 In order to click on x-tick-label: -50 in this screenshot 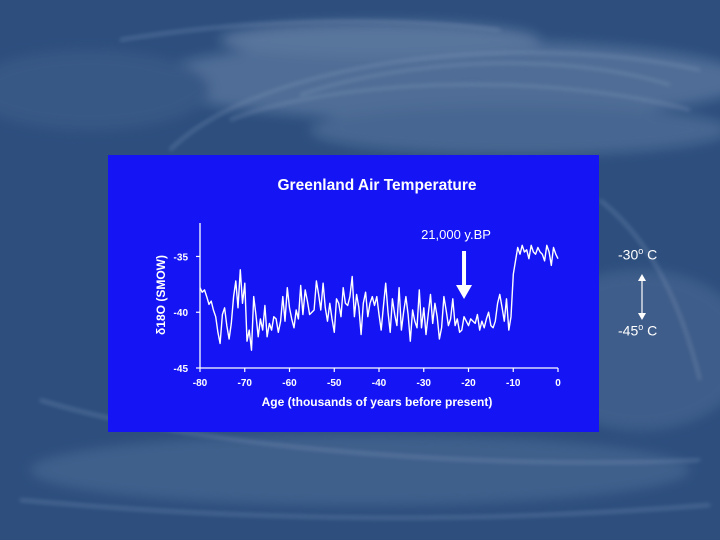, I will do `click(334, 383)`.